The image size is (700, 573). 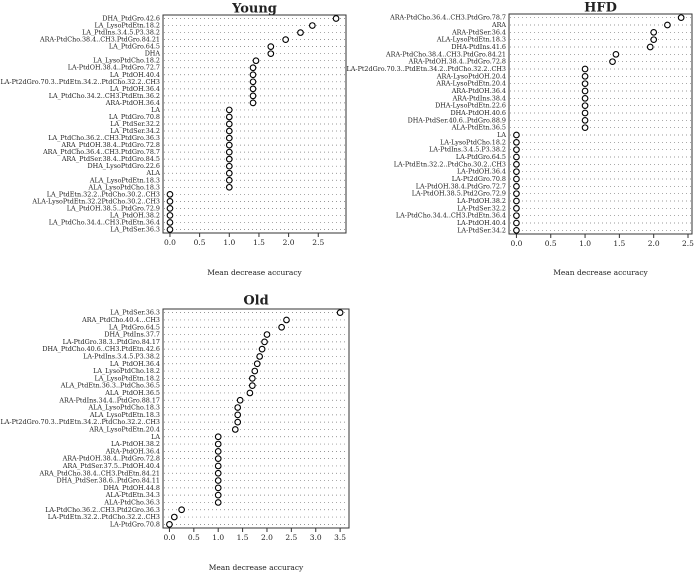 I want to click on category-label: LA-PtdOH.38.4..PtdGro.72.7, so click(x=114, y=68).